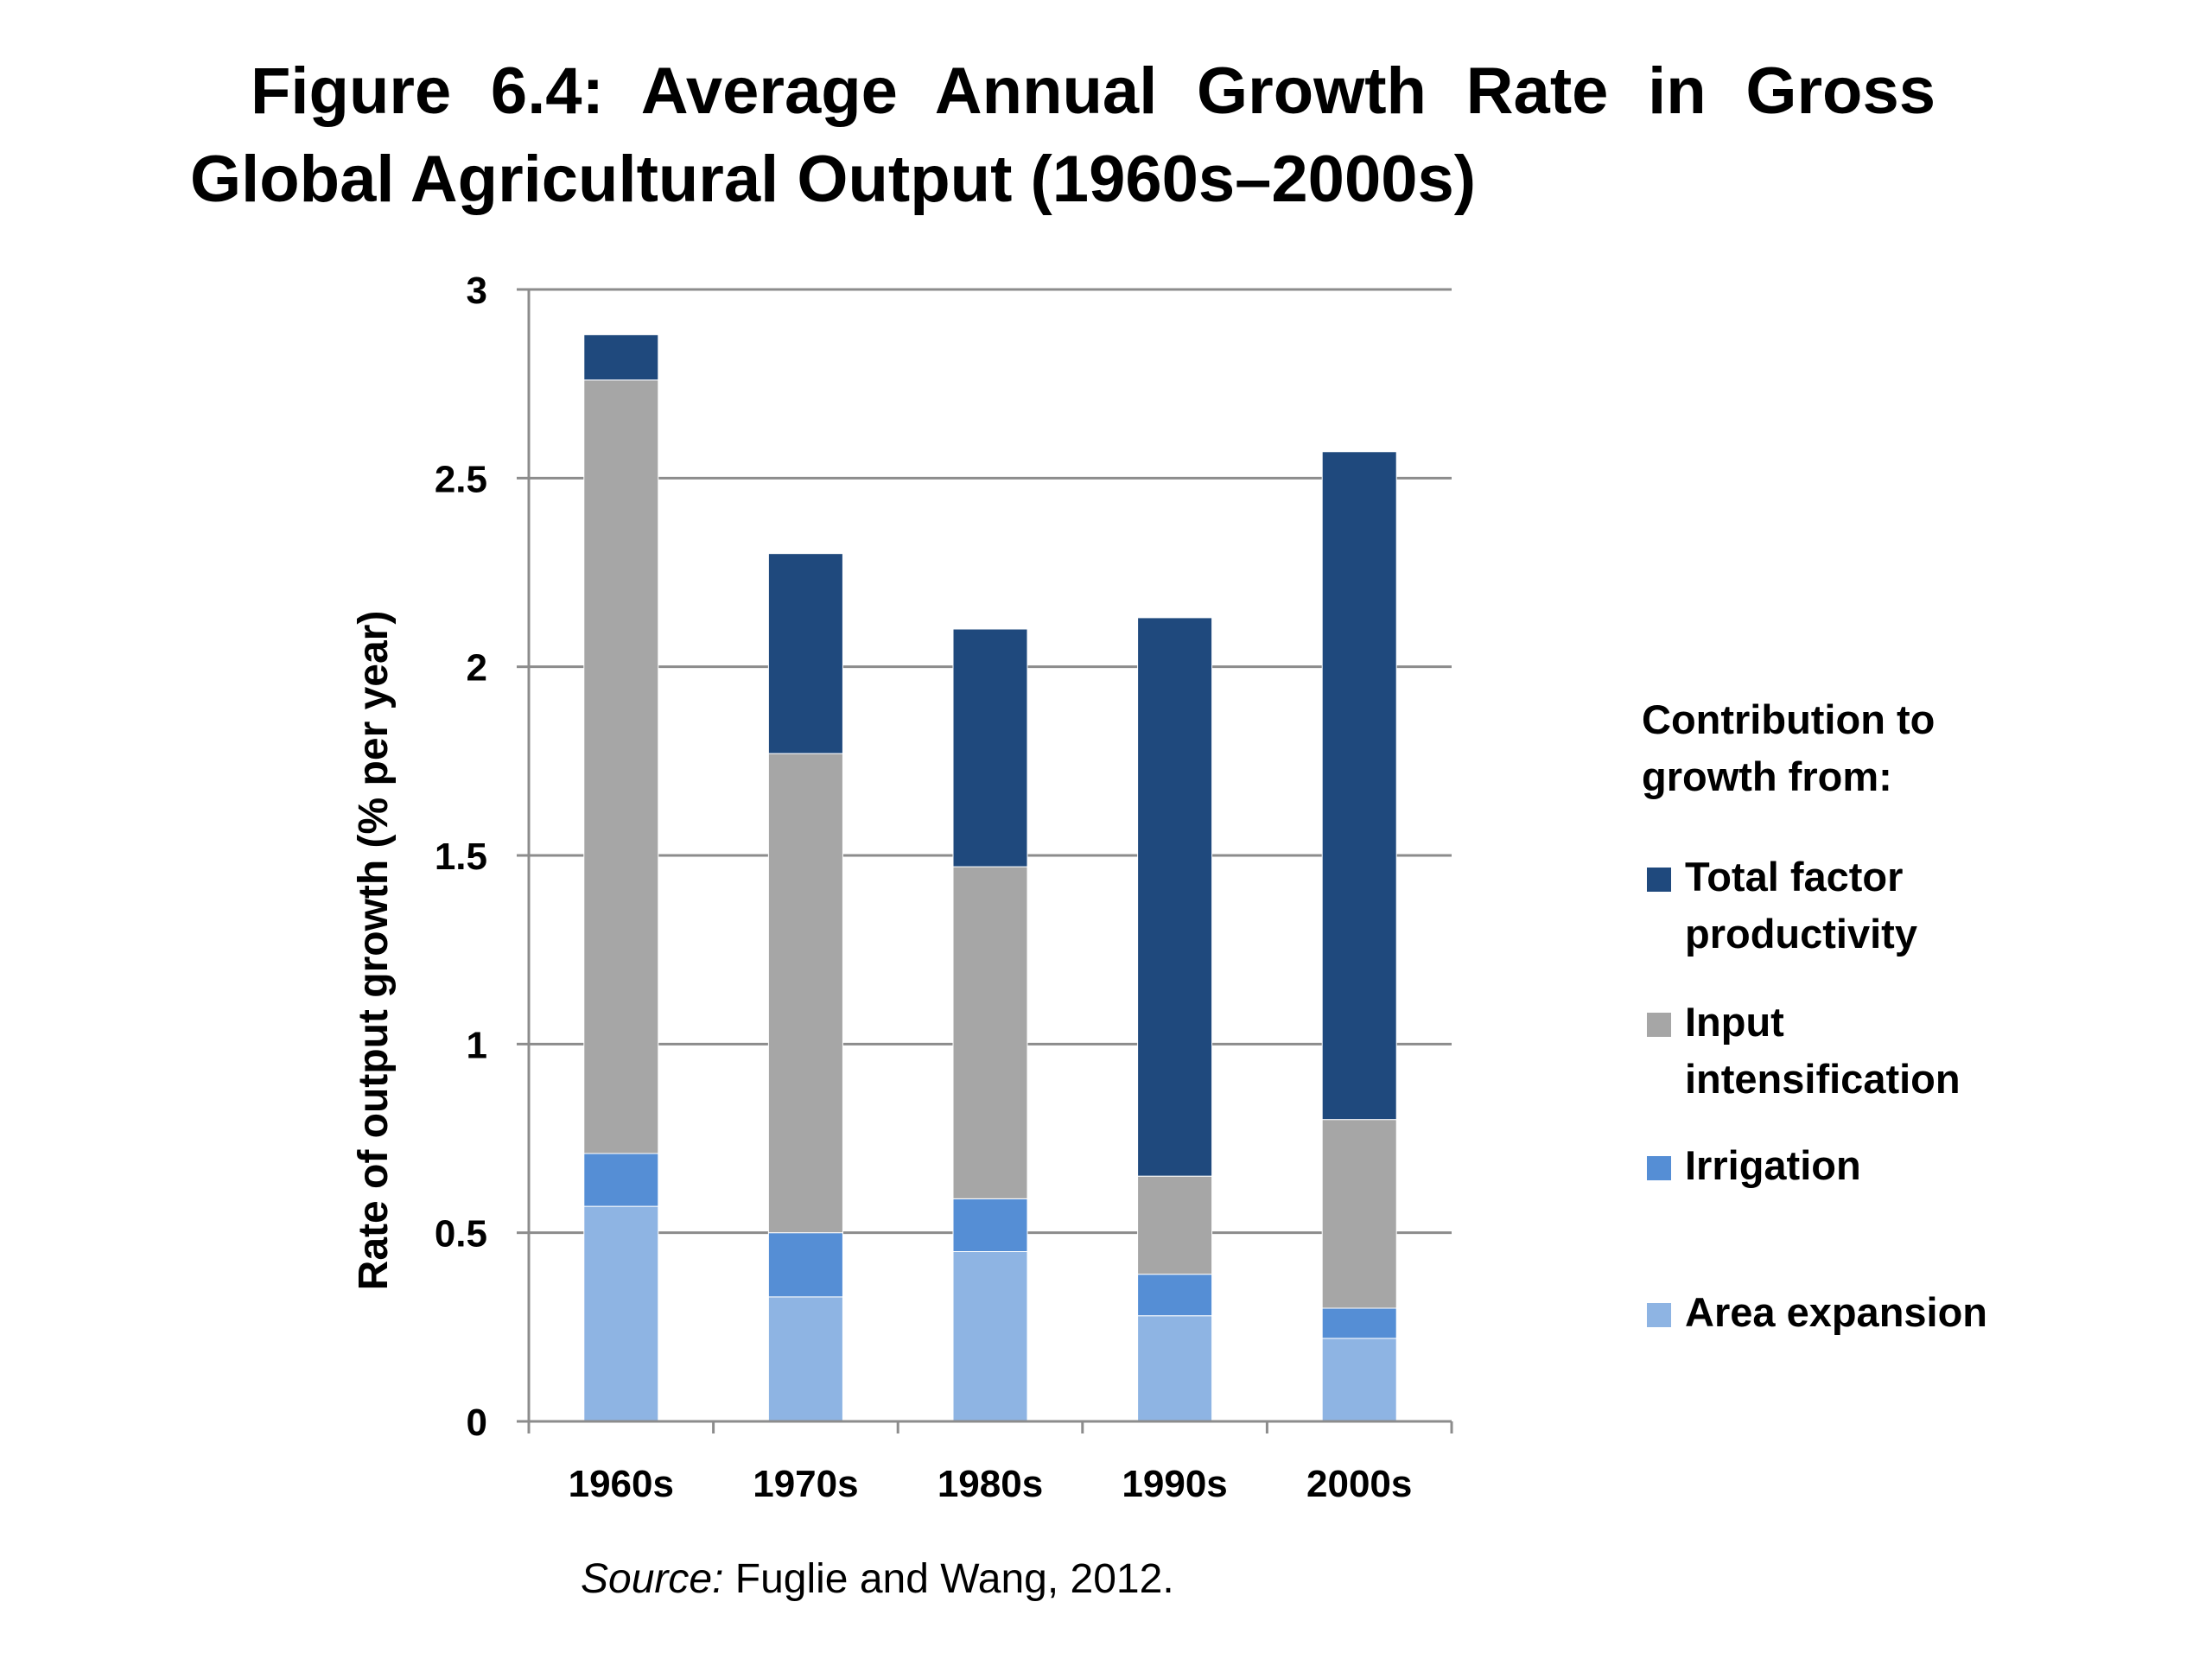 This screenshot has height=1659, width=2212. What do you see at coordinates (805, 1484) in the screenshot?
I see `x-tick-label: 1970s` at bounding box center [805, 1484].